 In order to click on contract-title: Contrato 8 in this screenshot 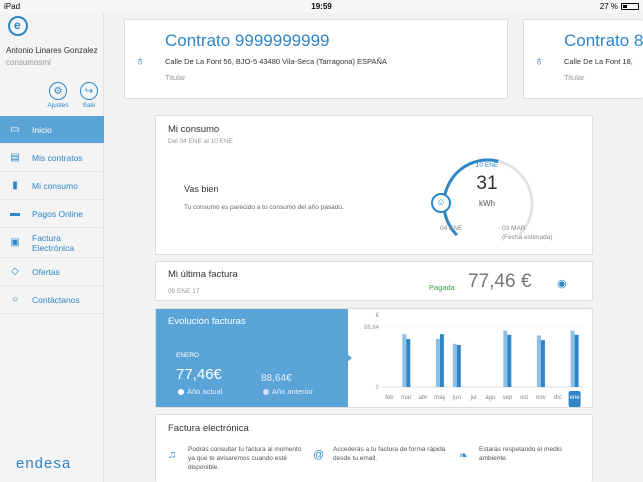, I will do `click(603, 40)`.